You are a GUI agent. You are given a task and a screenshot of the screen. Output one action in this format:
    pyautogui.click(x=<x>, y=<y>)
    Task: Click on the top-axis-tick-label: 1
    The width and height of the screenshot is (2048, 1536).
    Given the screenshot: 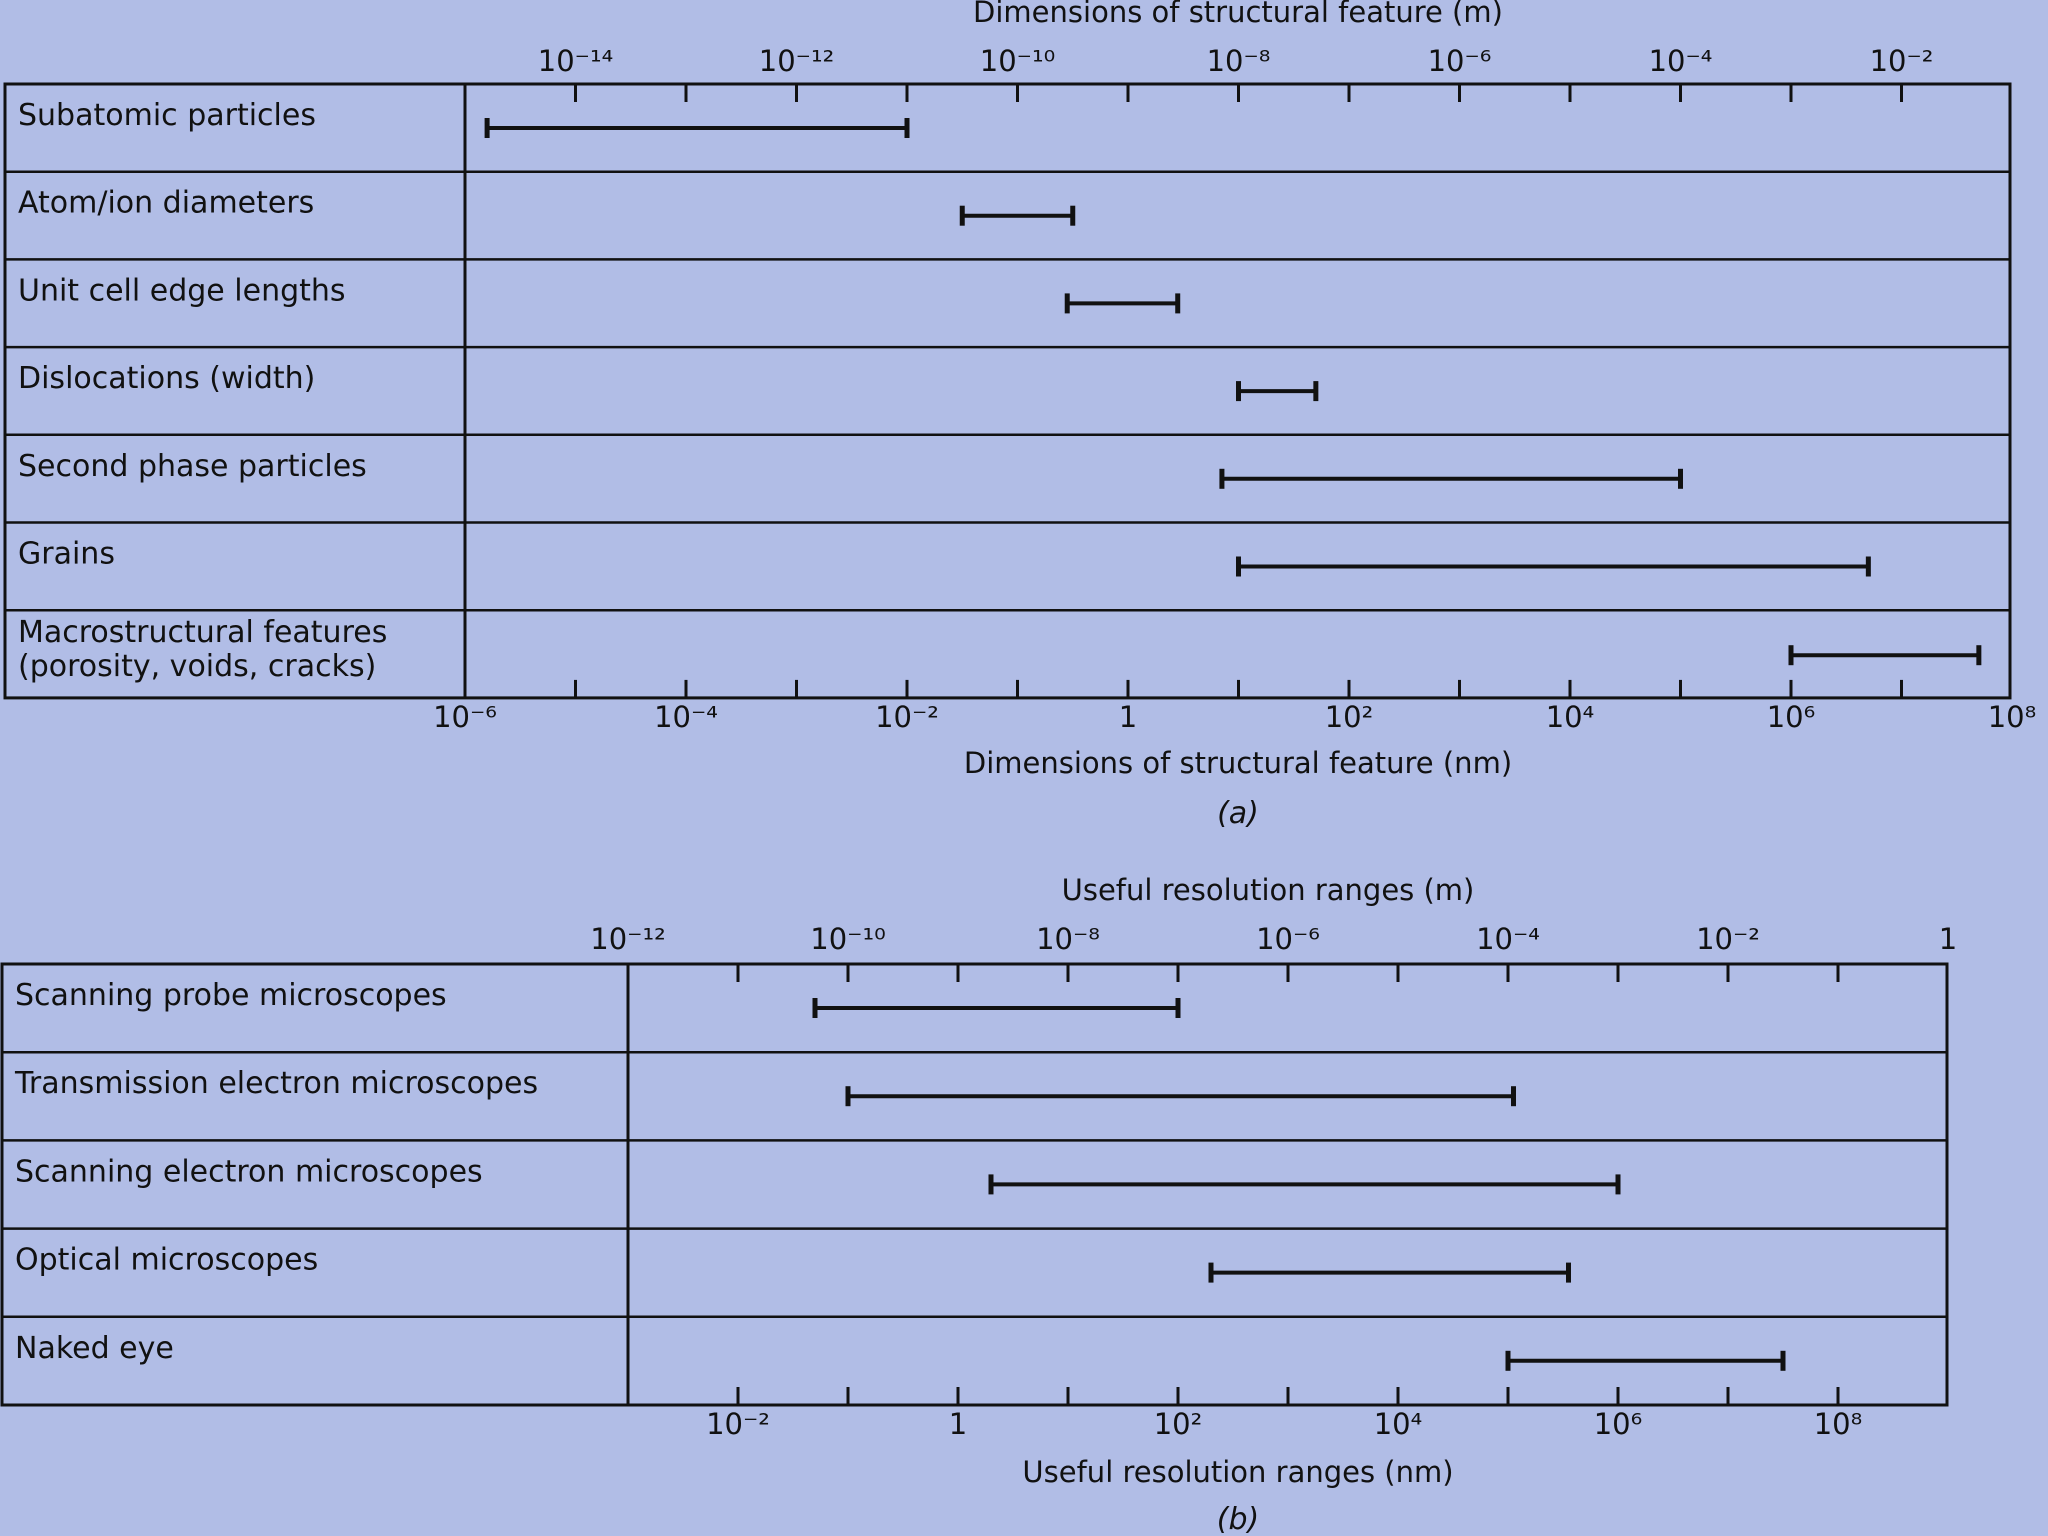 What is the action you would take?
    pyautogui.click(x=1948, y=939)
    